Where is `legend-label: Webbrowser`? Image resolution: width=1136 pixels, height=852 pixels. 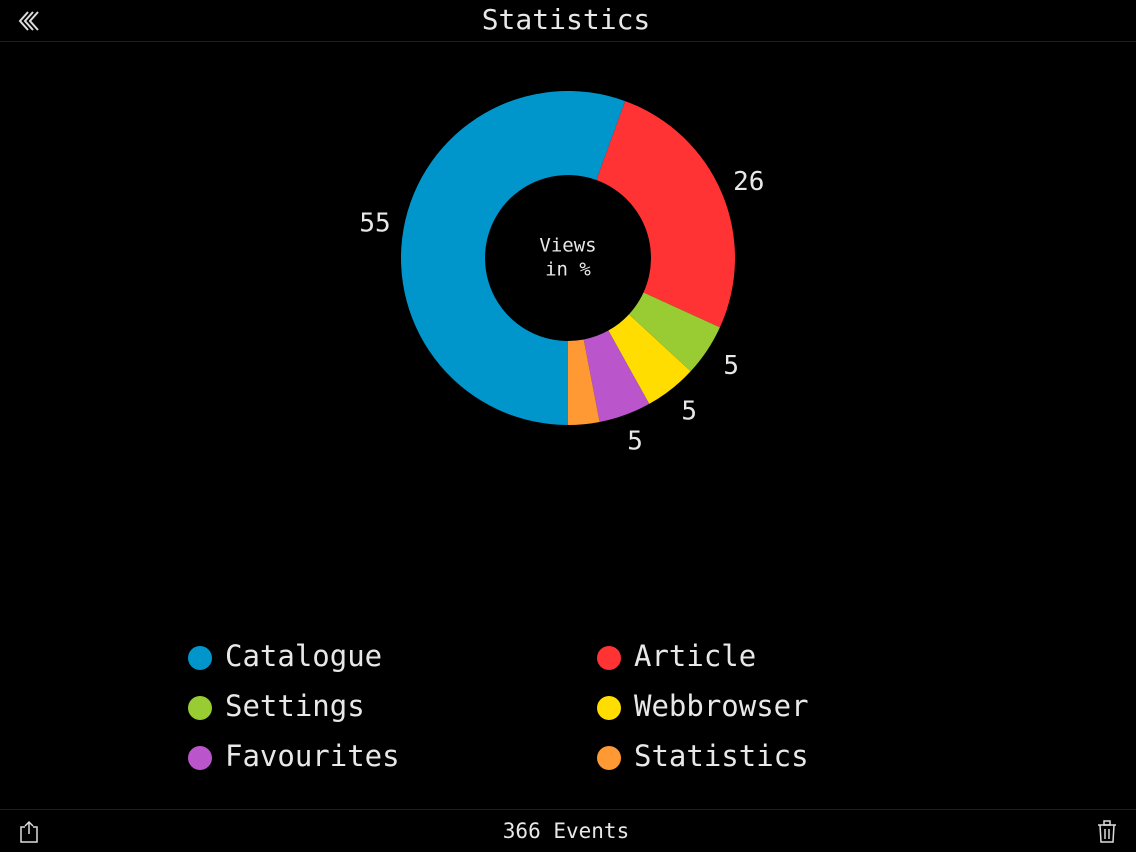 legend-label: Webbrowser is located at coordinates (721, 706).